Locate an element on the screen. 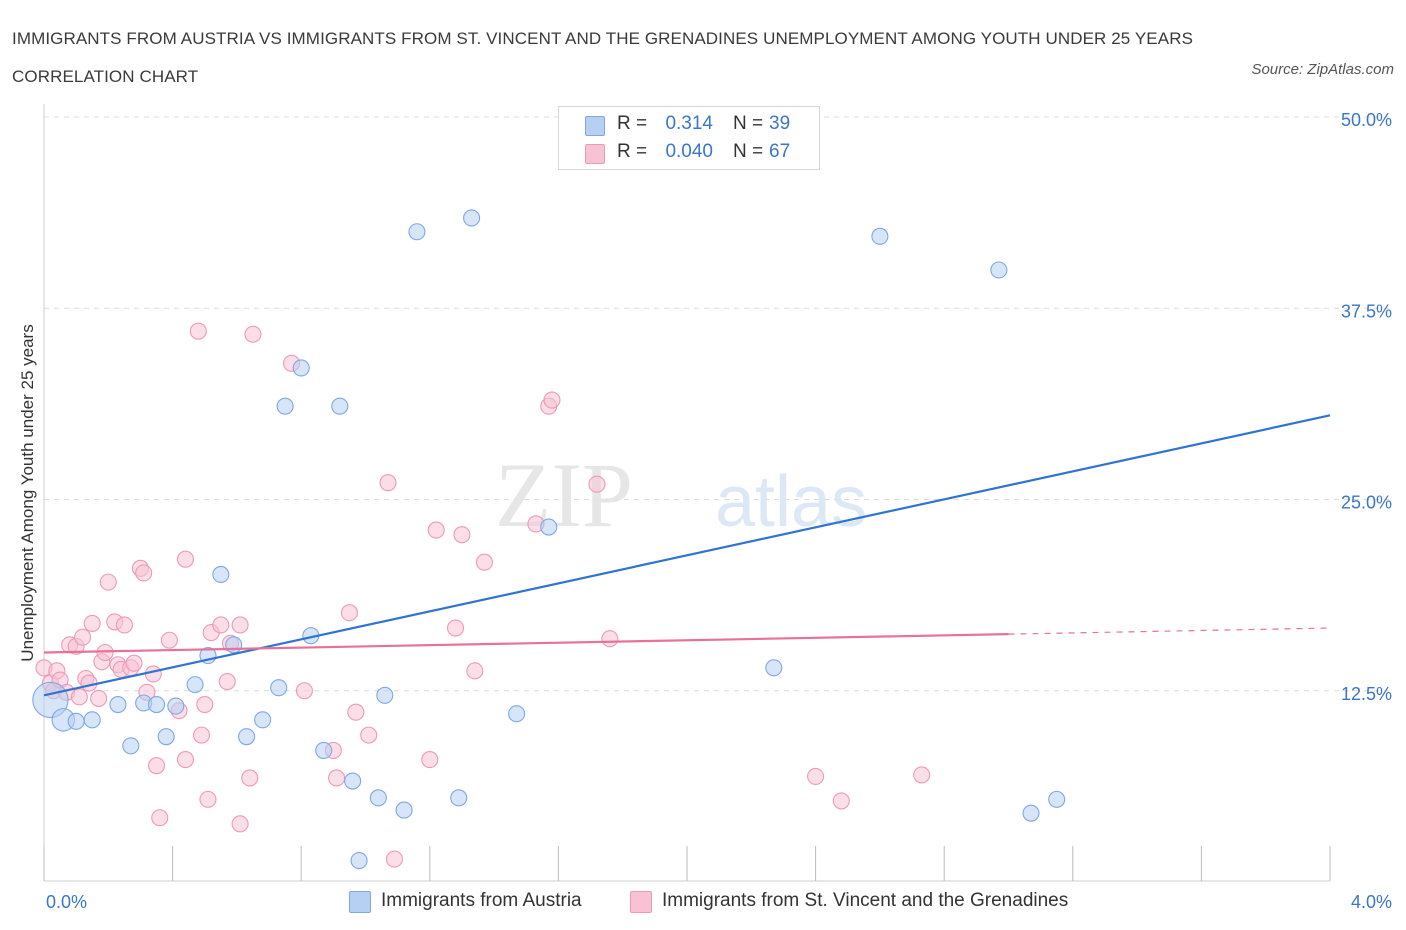 This screenshot has width=1406, height=930. source-label: Source: ZipAtlas.com is located at coordinates (1322, 69).